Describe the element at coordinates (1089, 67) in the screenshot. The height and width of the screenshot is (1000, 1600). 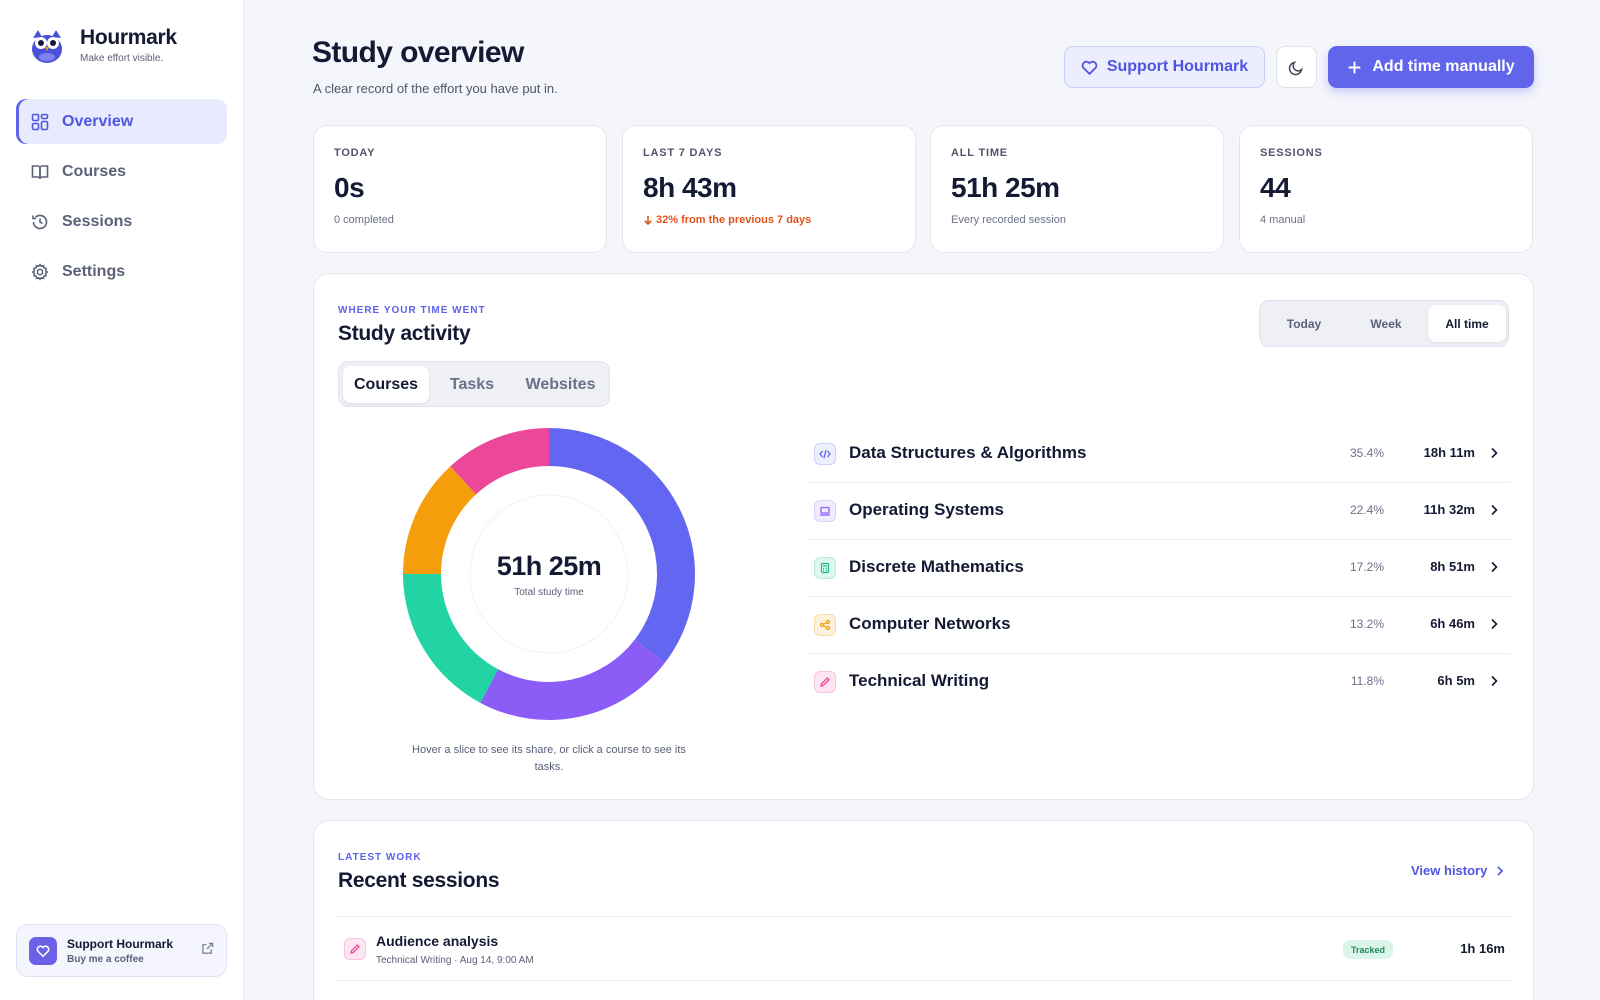
I see `heart-icon` at that location.